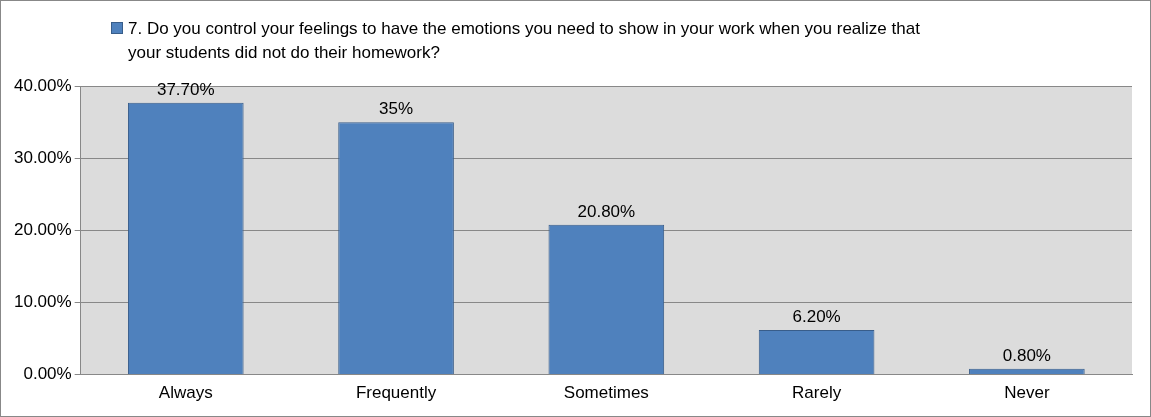 The width and height of the screenshot is (1151, 417). Describe the element at coordinates (396, 109) in the screenshot. I see `data-label: 35%` at that location.